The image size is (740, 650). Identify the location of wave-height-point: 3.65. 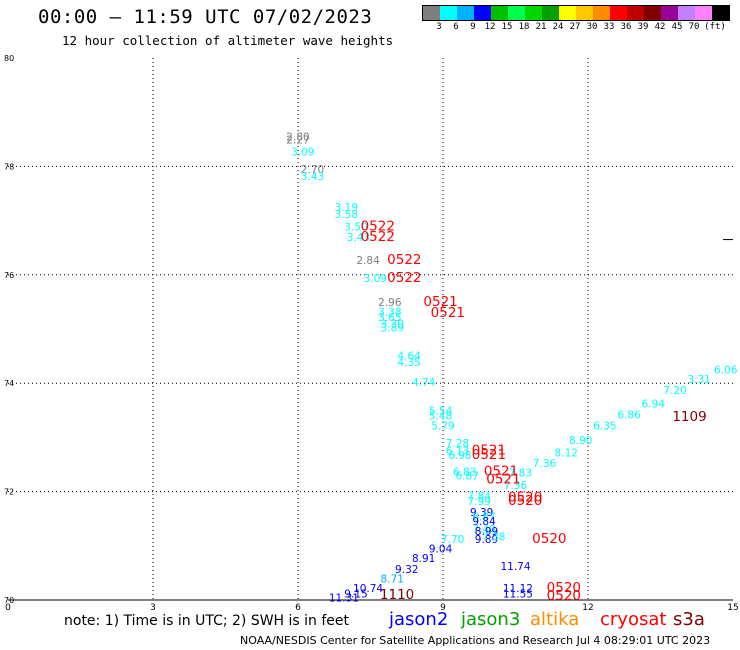
(389, 318).